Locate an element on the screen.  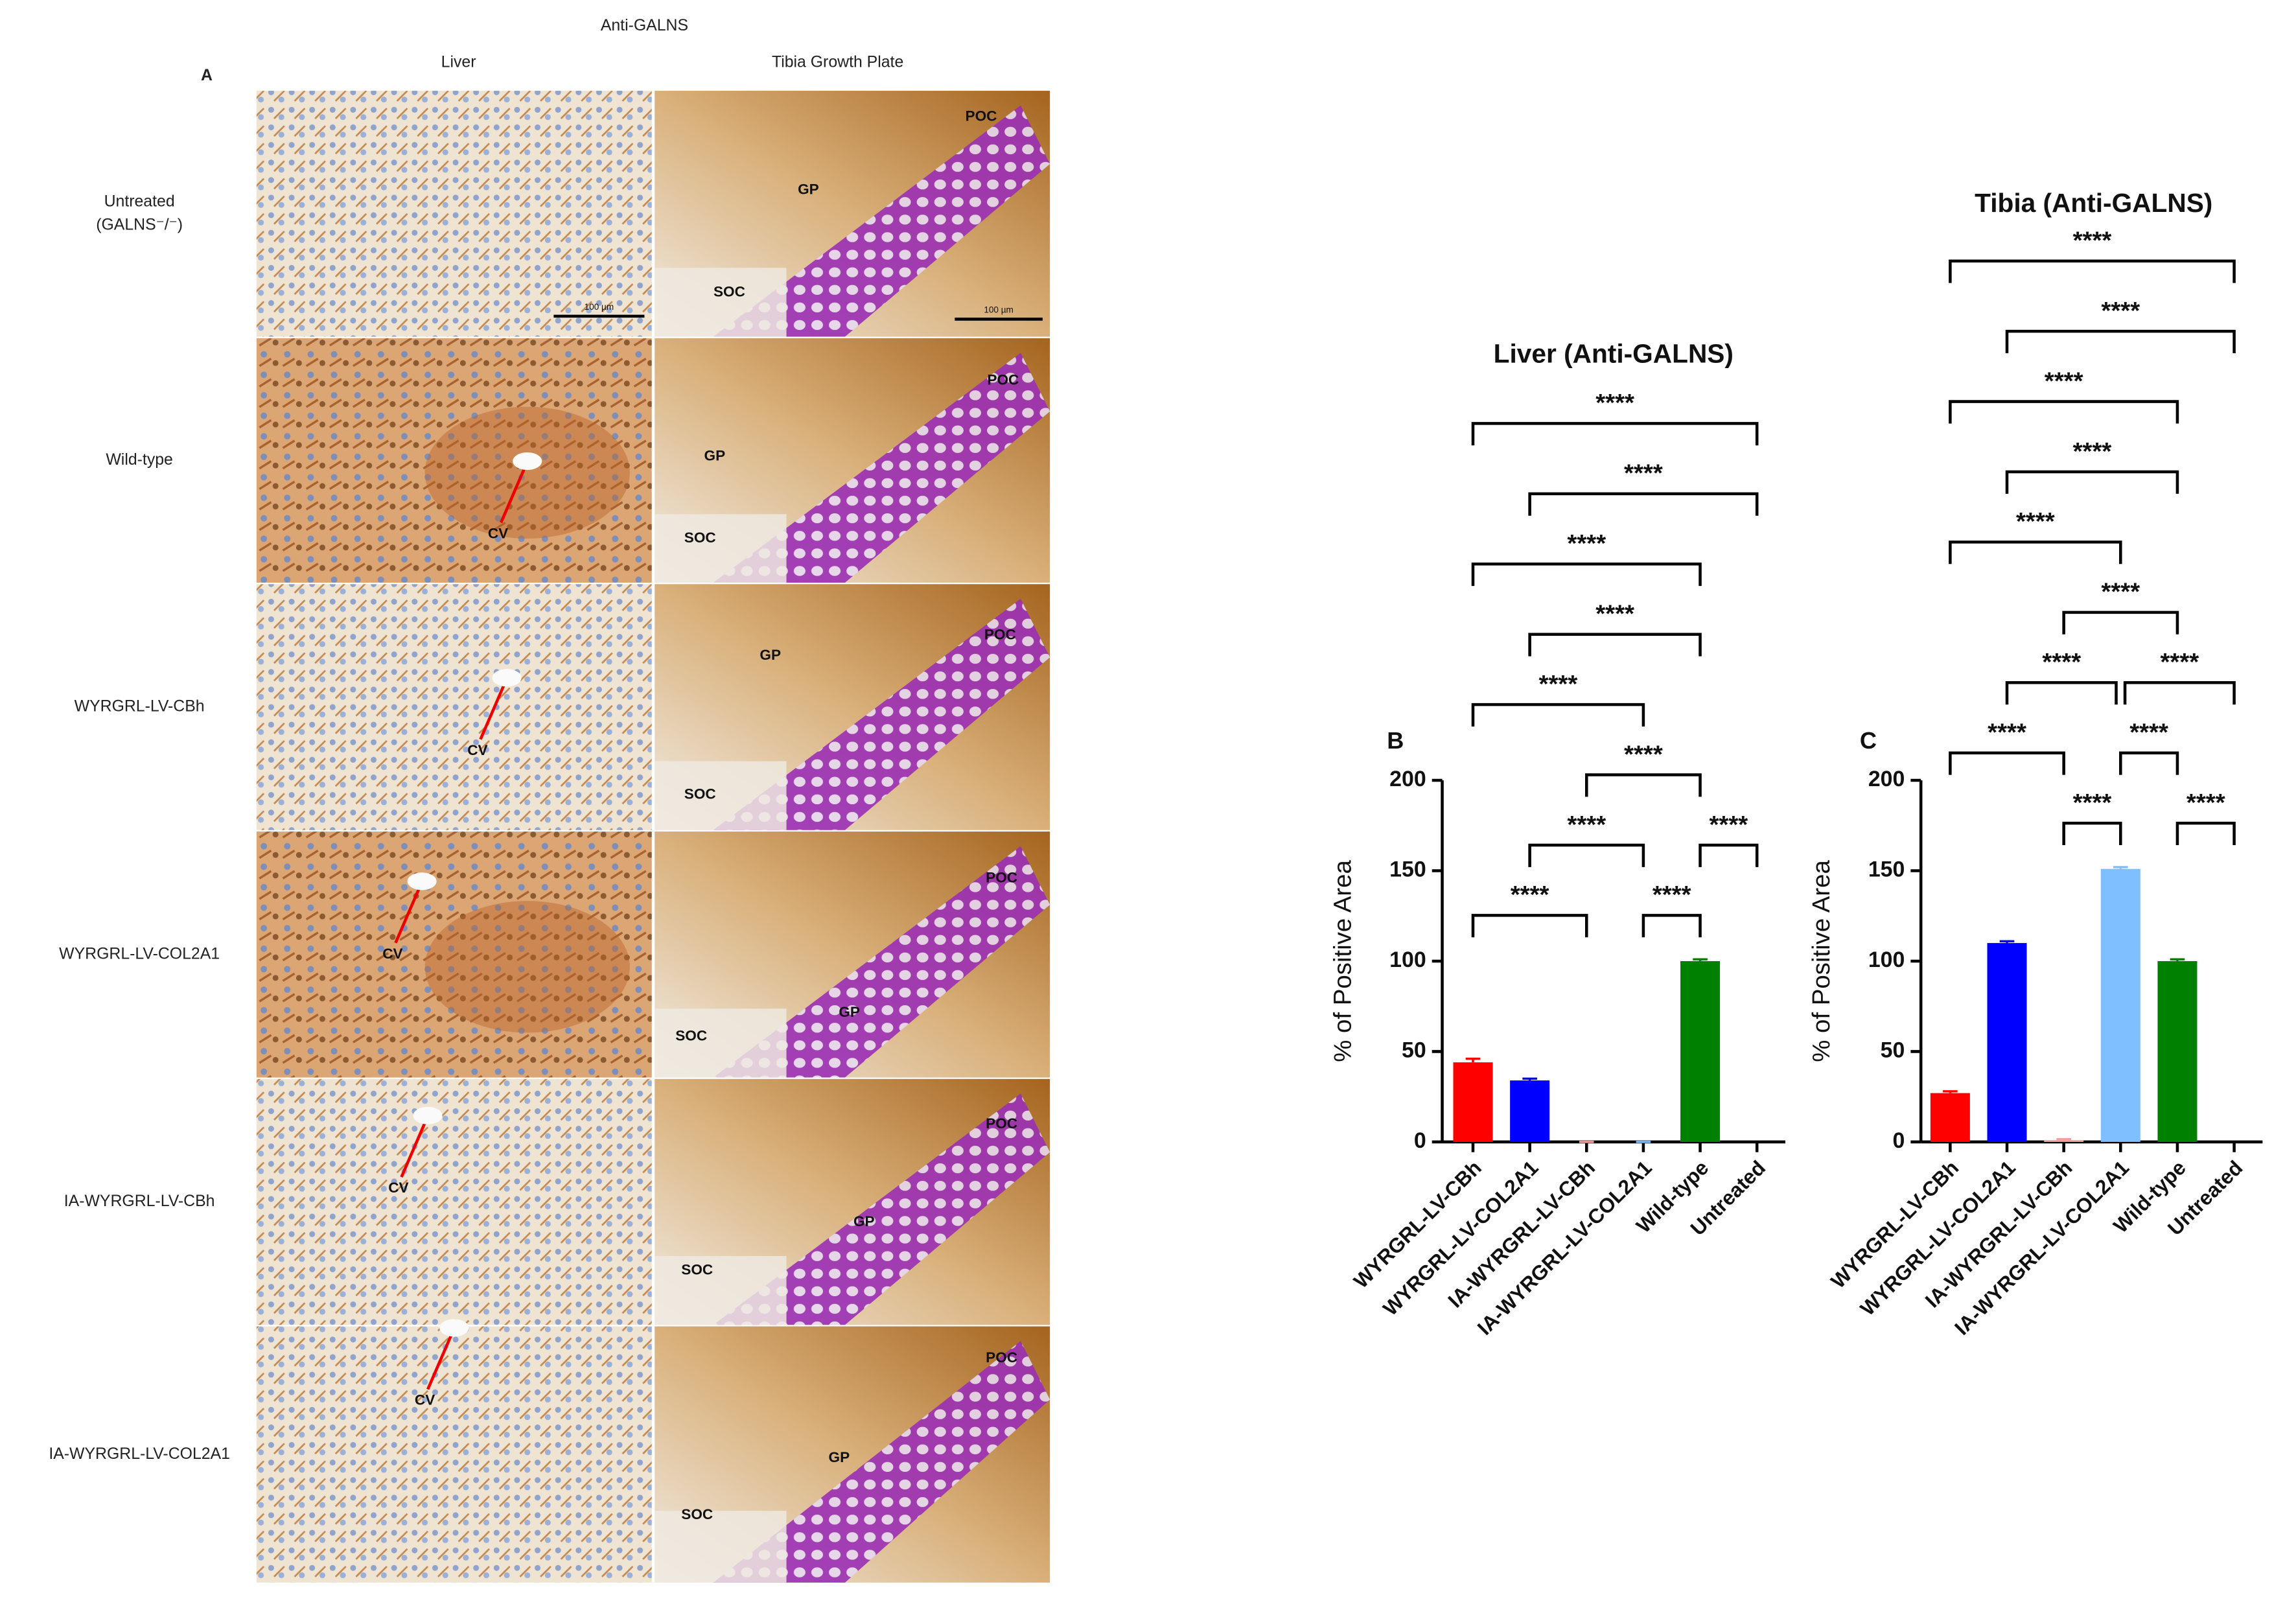
row-label: WYRGRL-LV-CBh is located at coordinates (140, 707).